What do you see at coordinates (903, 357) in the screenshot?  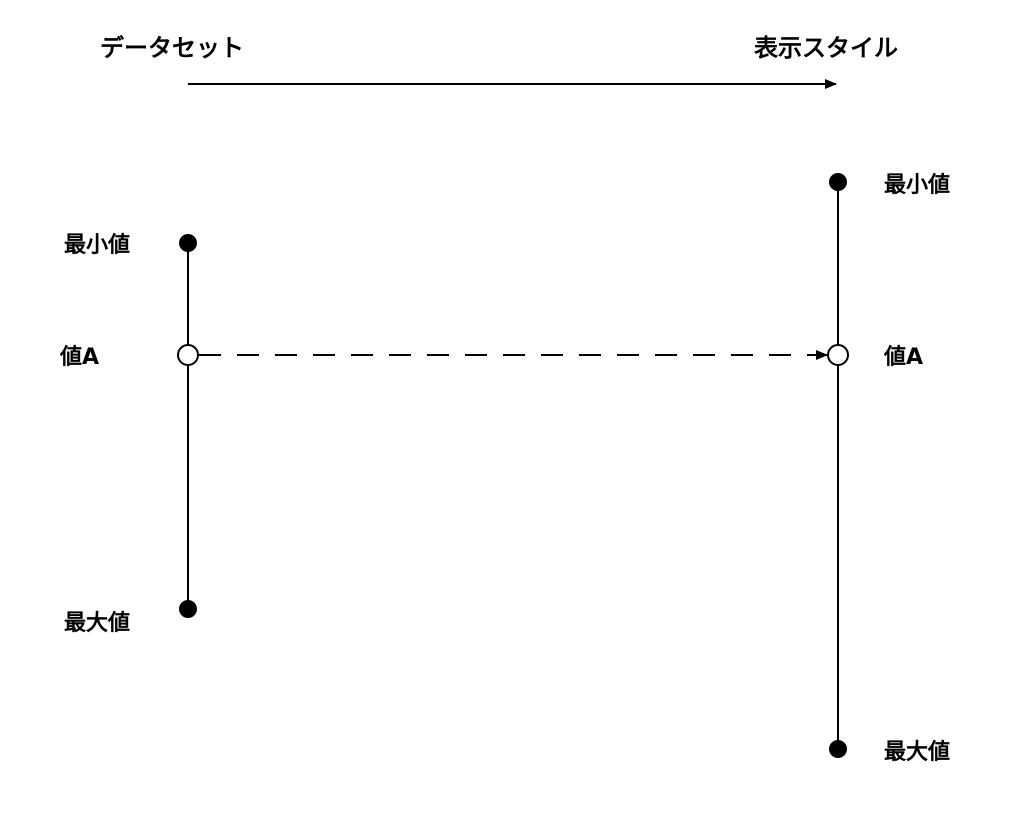 I see `right-value-a-label: 値A` at bounding box center [903, 357].